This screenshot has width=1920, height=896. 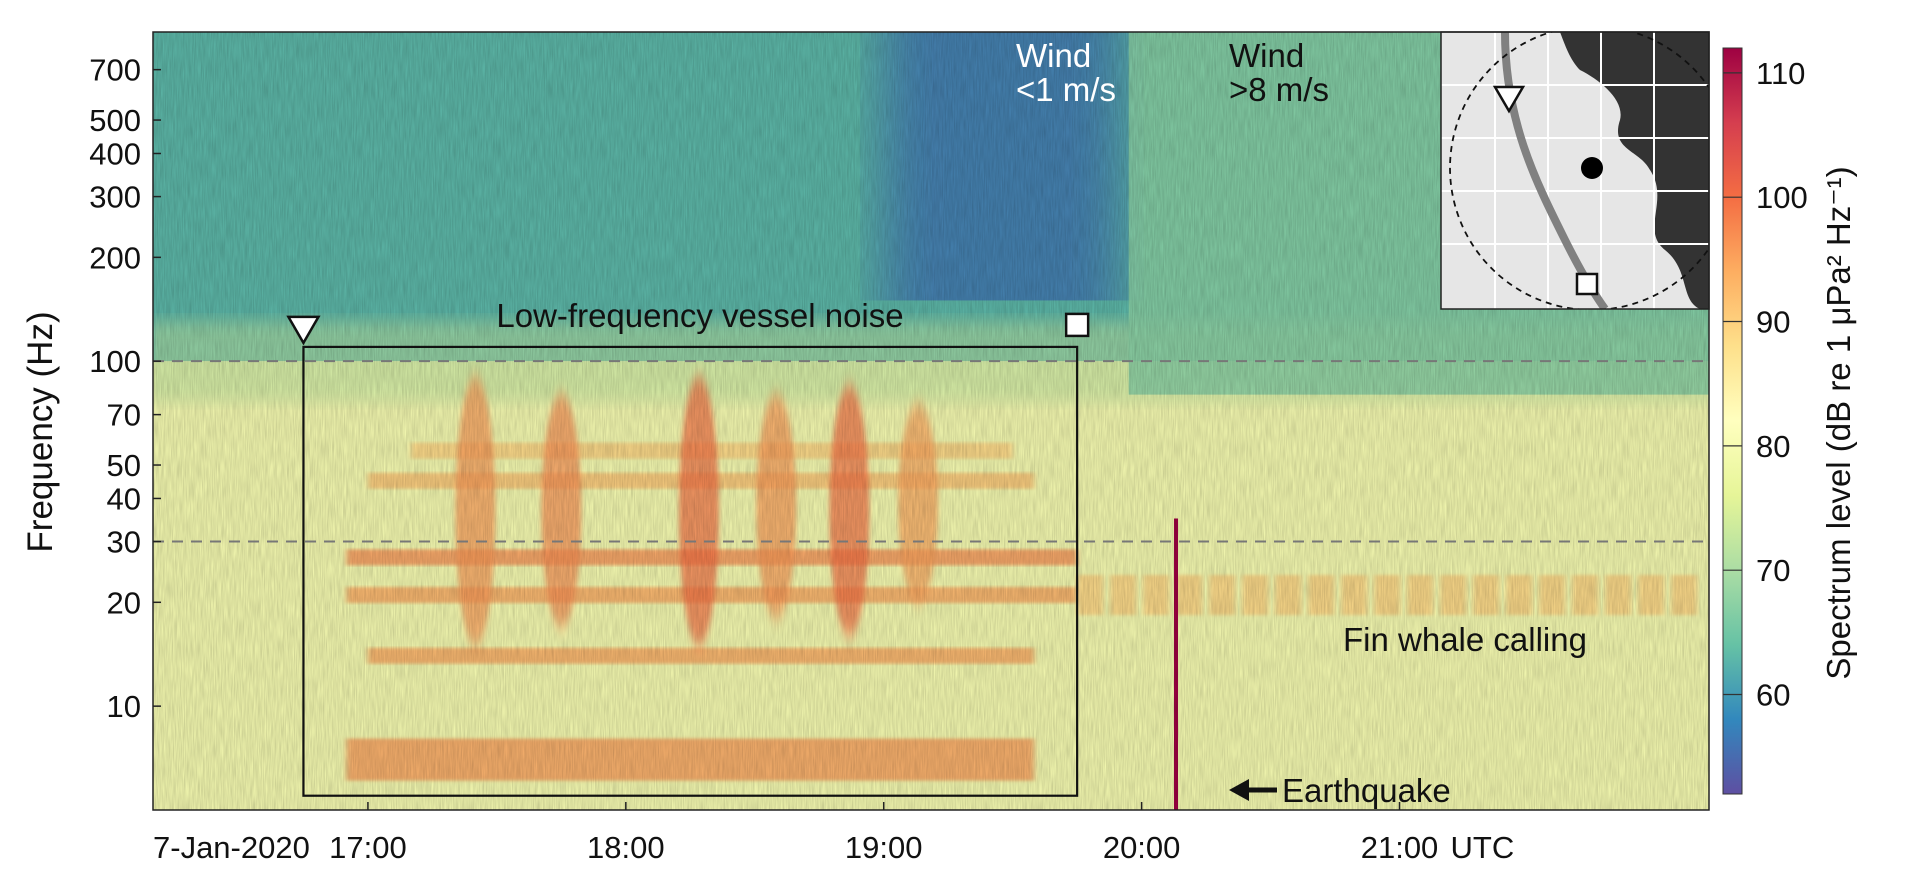 What do you see at coordinates (368, 847) in the screenshot?
I see `x-tick-label: 17:00` at bounding box center [368, 847].